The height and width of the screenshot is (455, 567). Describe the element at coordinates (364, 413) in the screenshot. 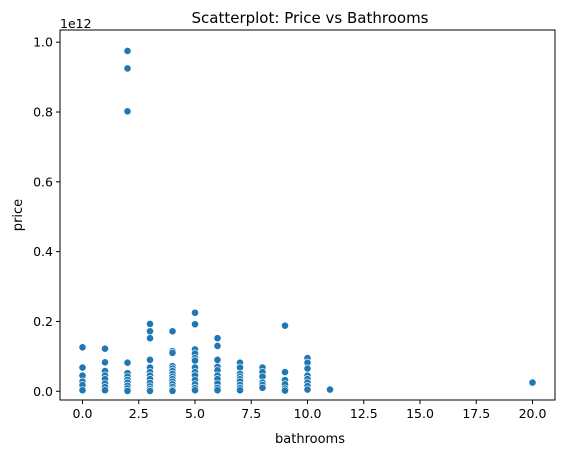

I see `x-tick-label: 12.5` at that location.